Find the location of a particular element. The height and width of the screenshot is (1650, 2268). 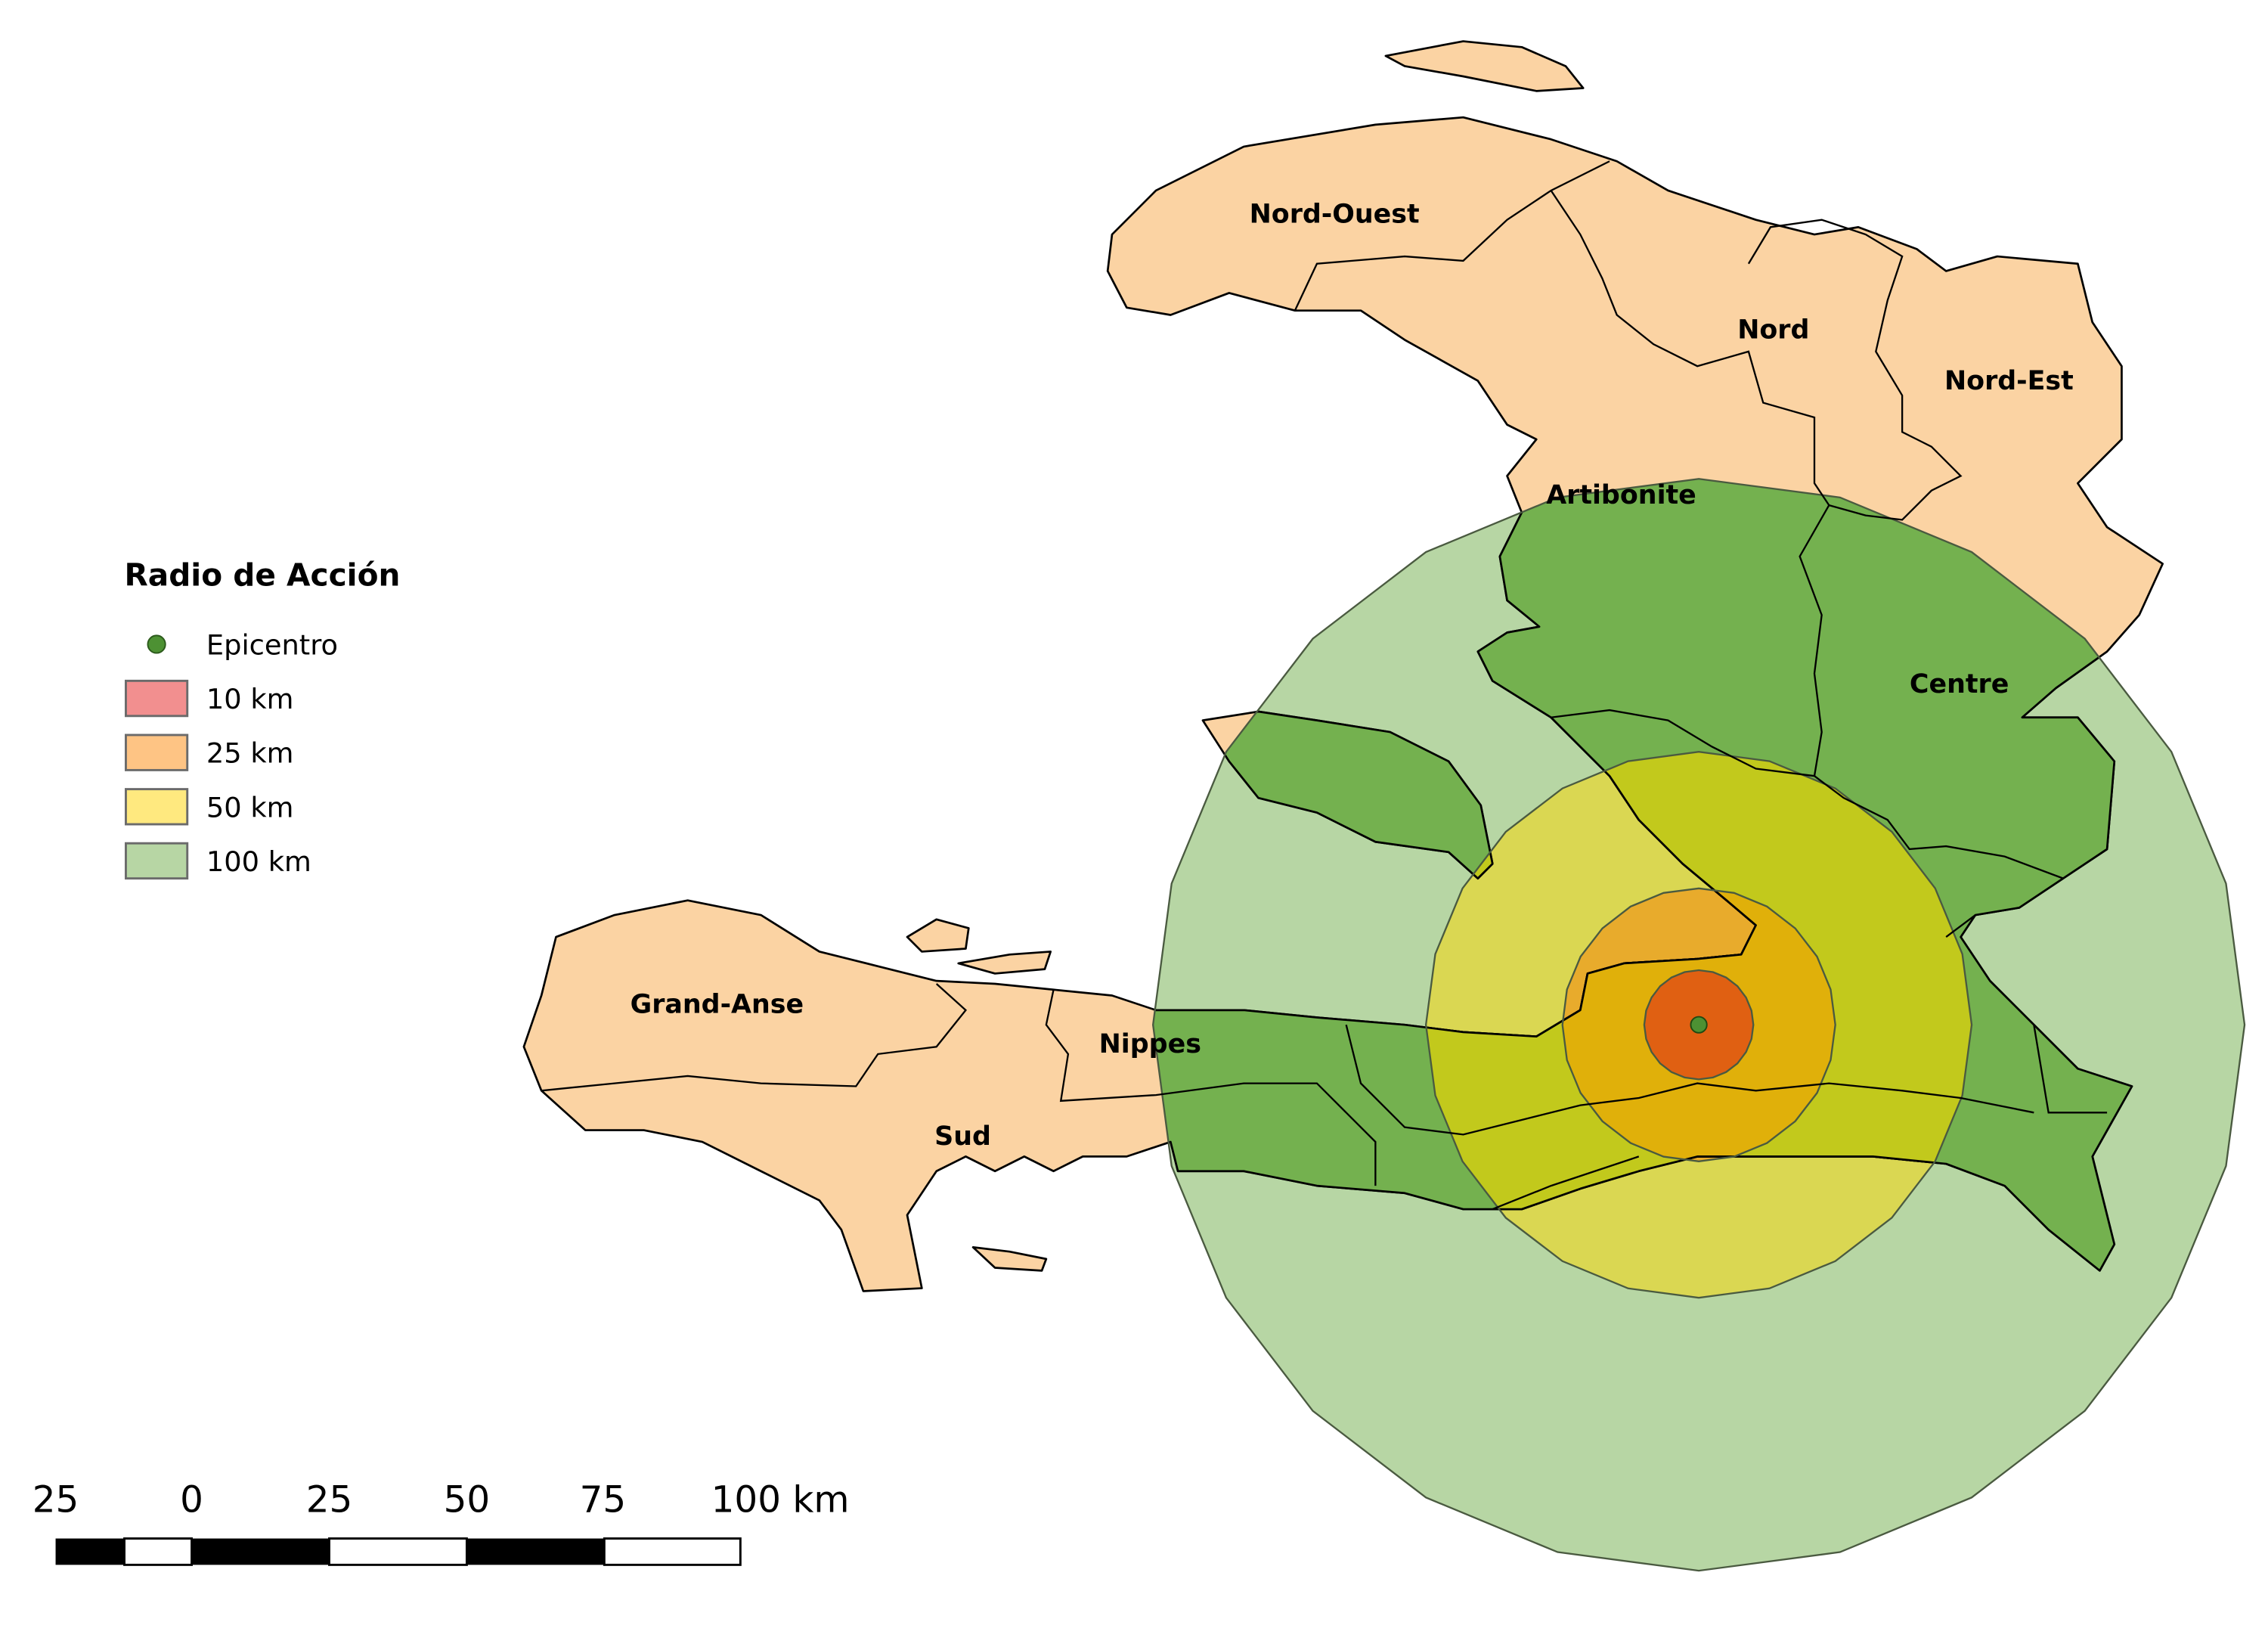

legend-label-50km: 50 km is located at coordinates (250, 807).